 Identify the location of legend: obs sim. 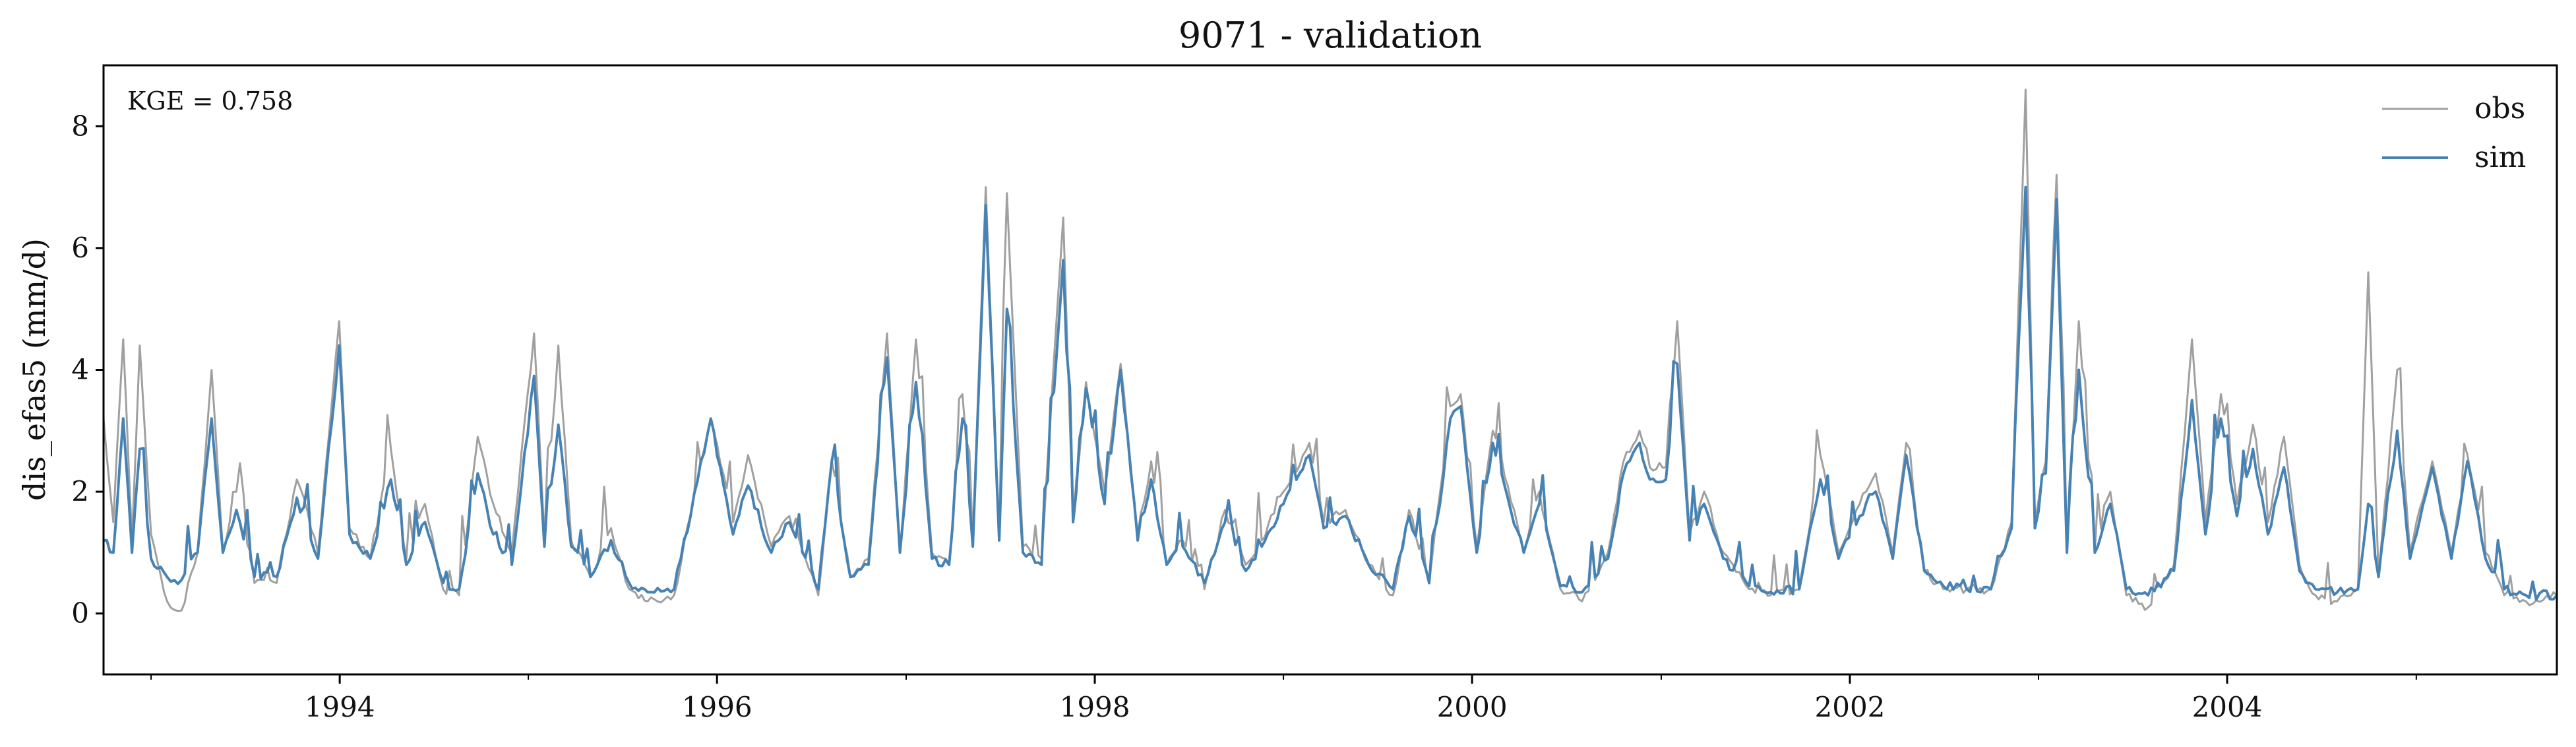
(2454, 133).